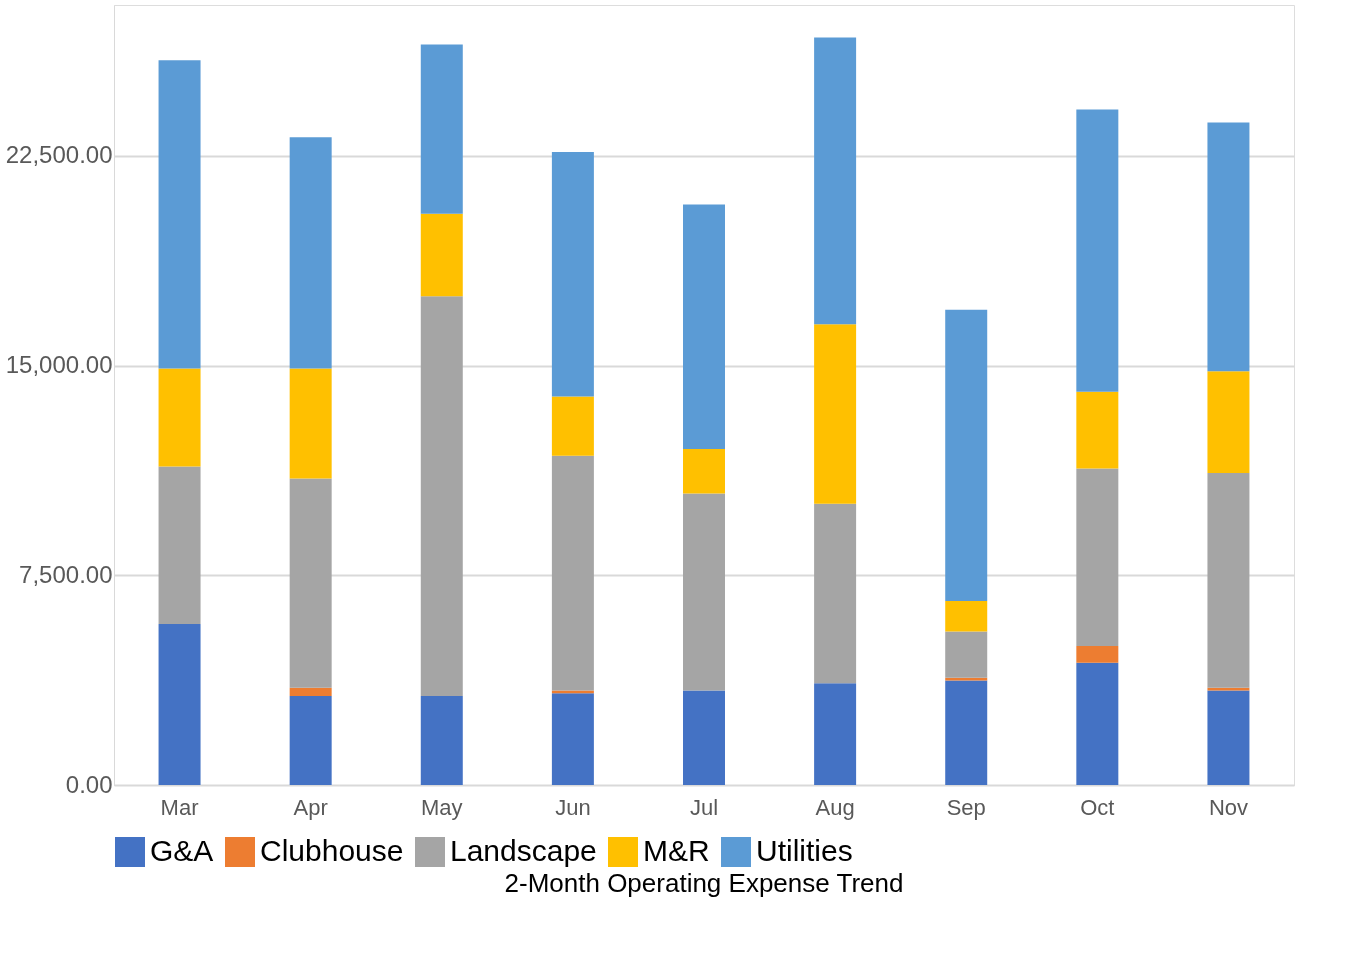 The width and height of the screenshot is (1369, 969). I want to click on x-tick-label: May, so click(442, 807).